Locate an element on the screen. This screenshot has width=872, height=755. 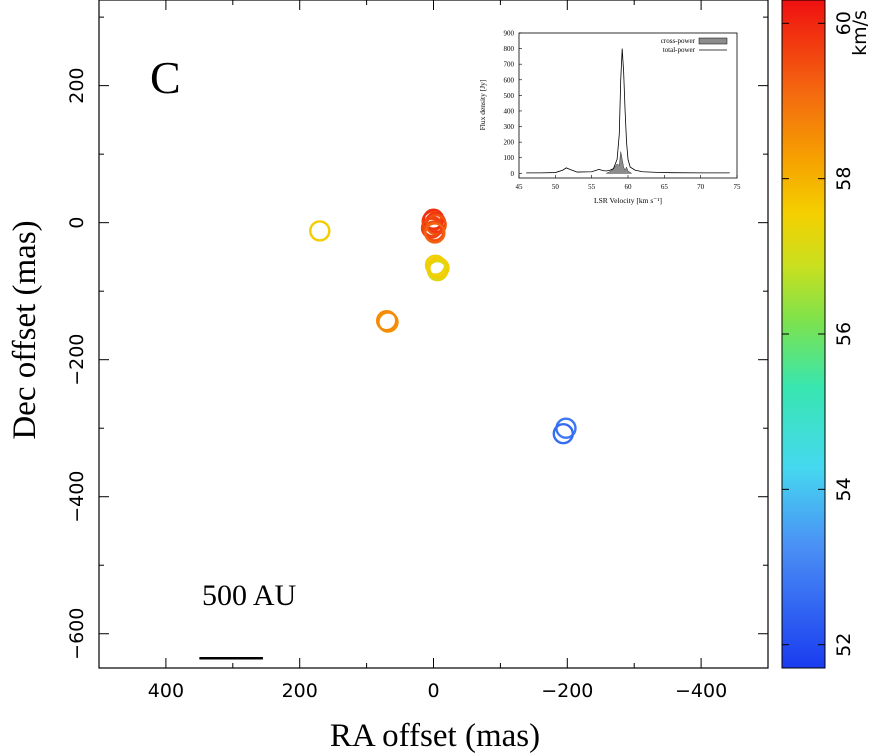
inset-y-tick-label: 300 is located at coordinates (509, 127).